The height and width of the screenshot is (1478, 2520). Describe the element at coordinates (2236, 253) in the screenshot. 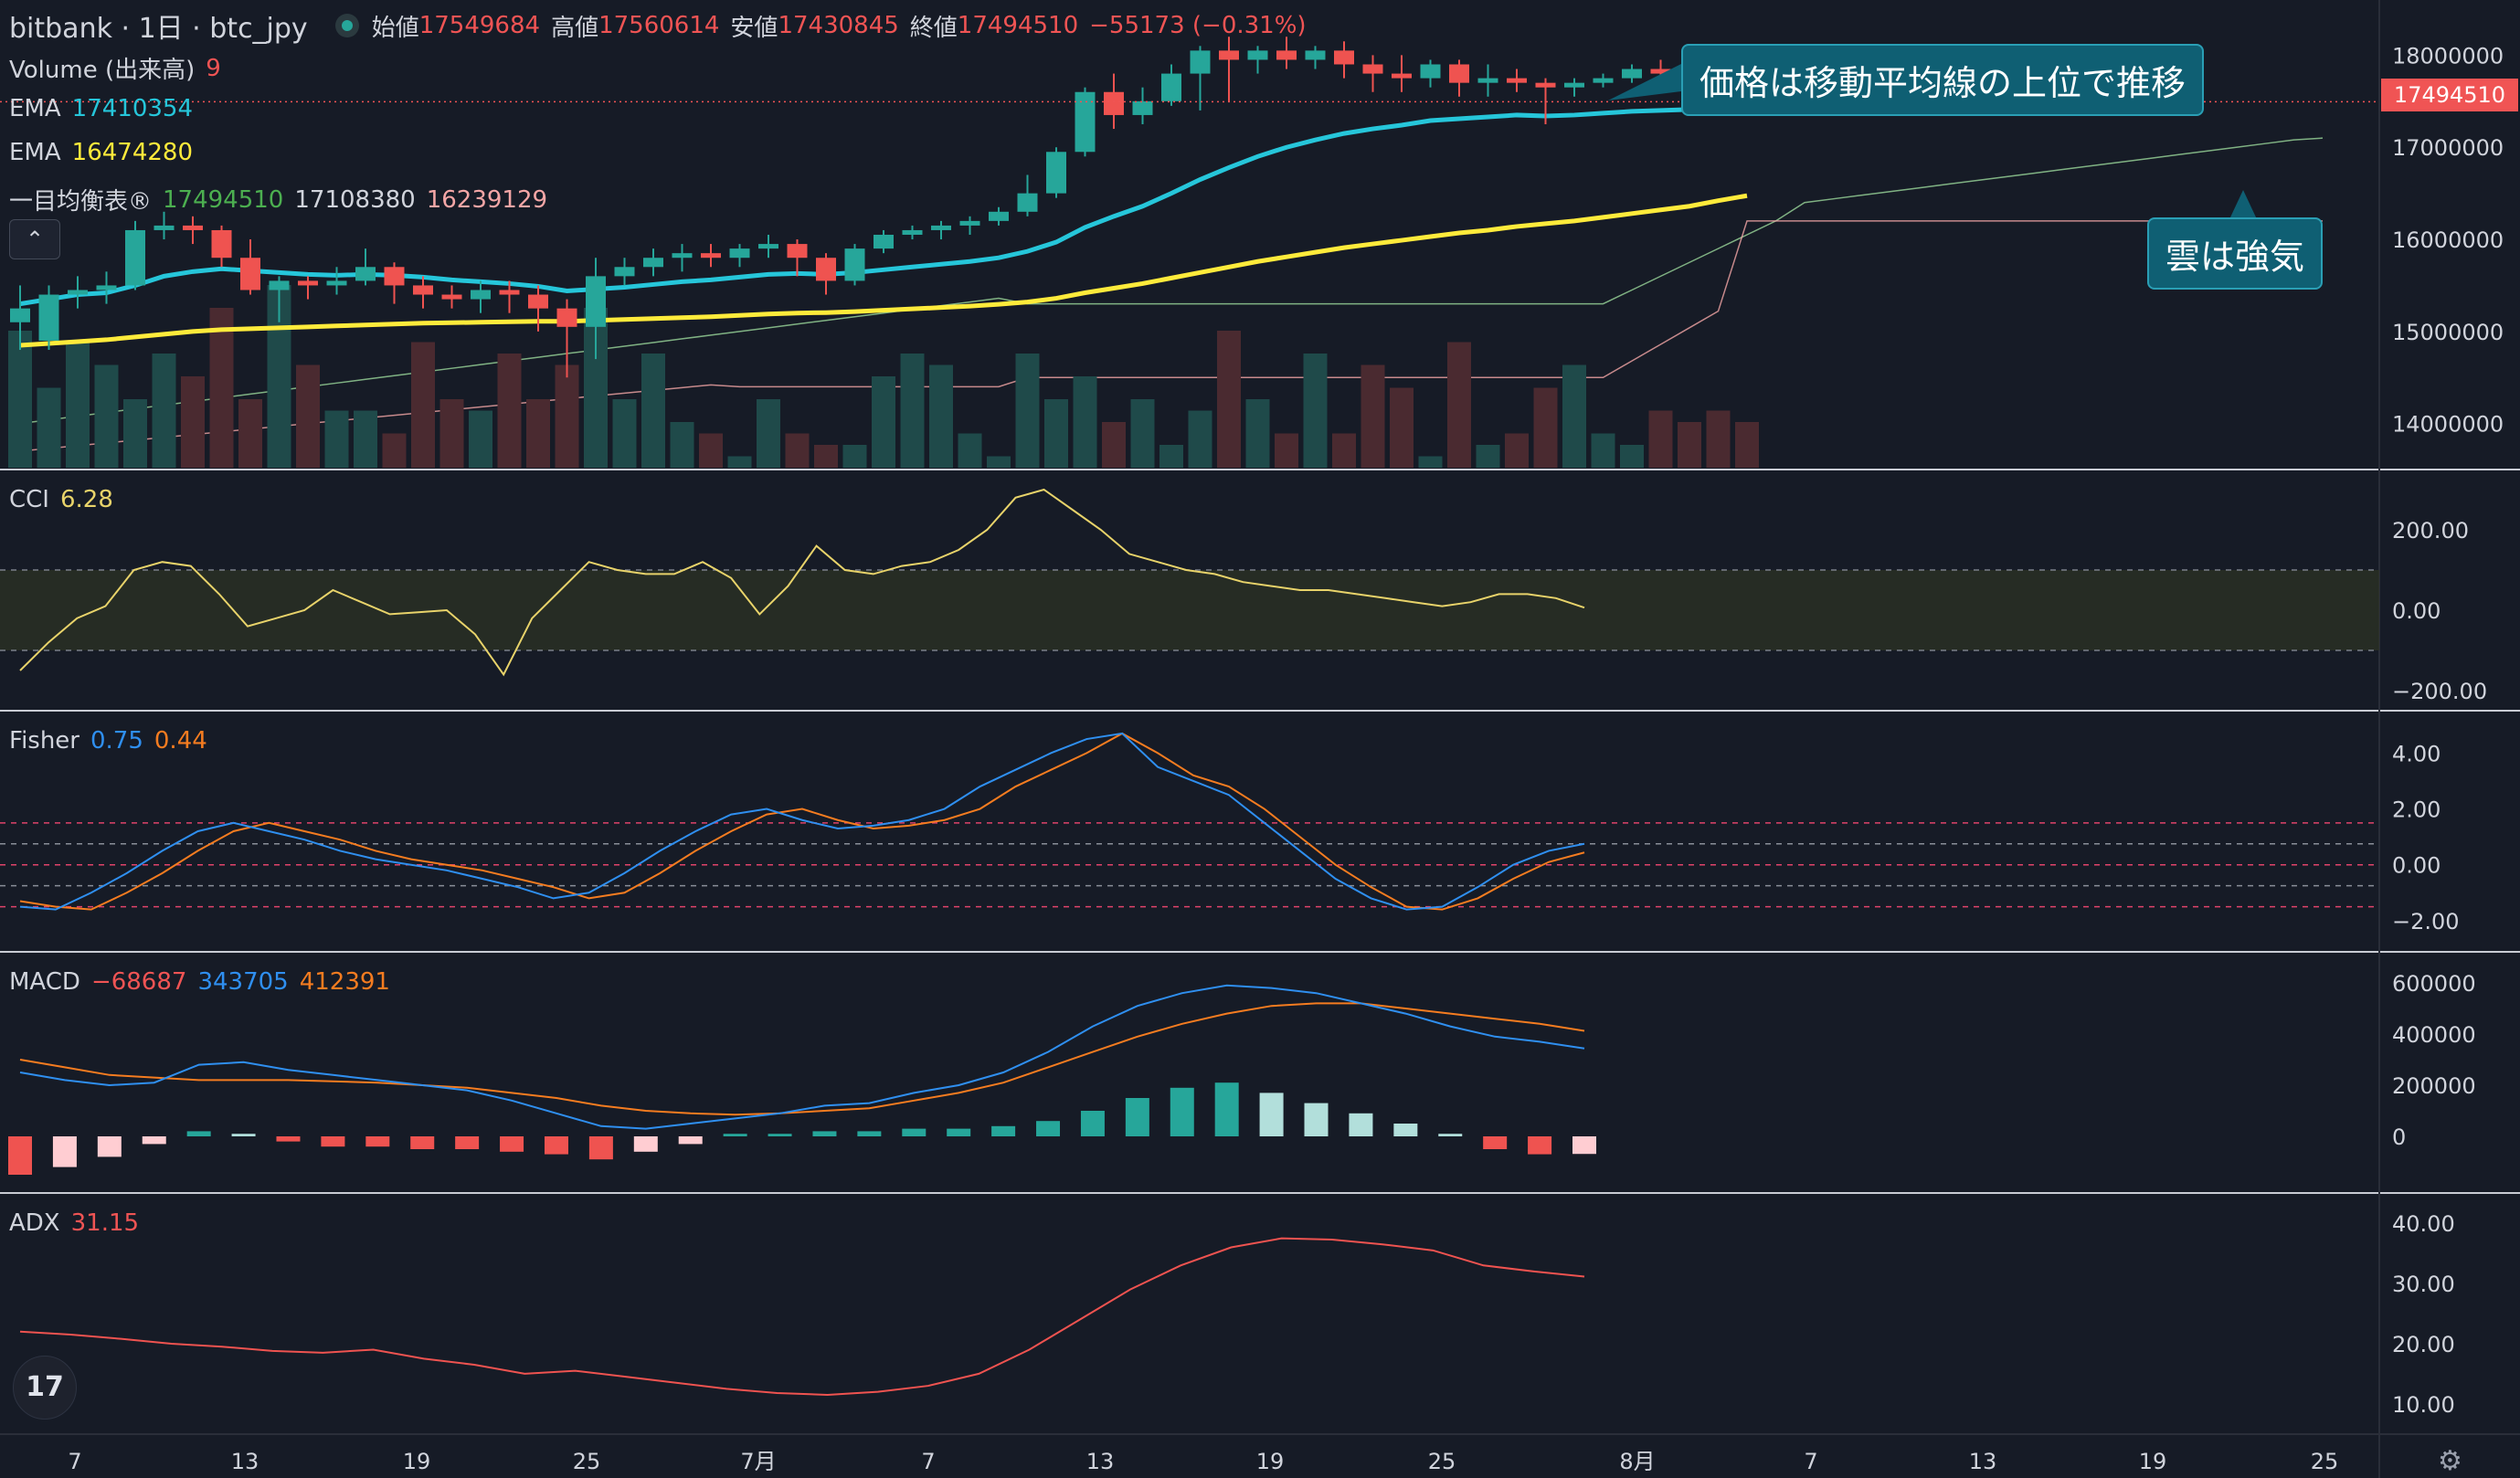

I see `cloud-callout: 雲は強気` at that location.